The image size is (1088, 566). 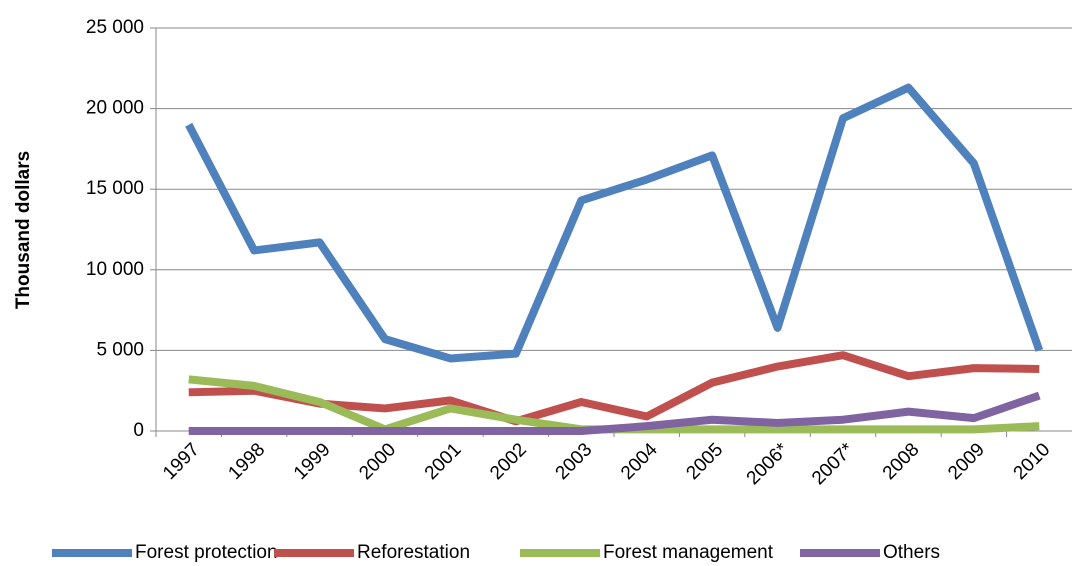 I want to click on x-tick-label: 2003, so click(x=574, y=461).